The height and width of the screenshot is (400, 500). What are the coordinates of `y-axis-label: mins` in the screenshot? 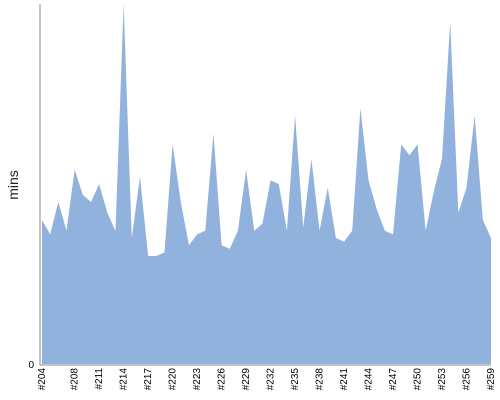 It's located at (13, 185).